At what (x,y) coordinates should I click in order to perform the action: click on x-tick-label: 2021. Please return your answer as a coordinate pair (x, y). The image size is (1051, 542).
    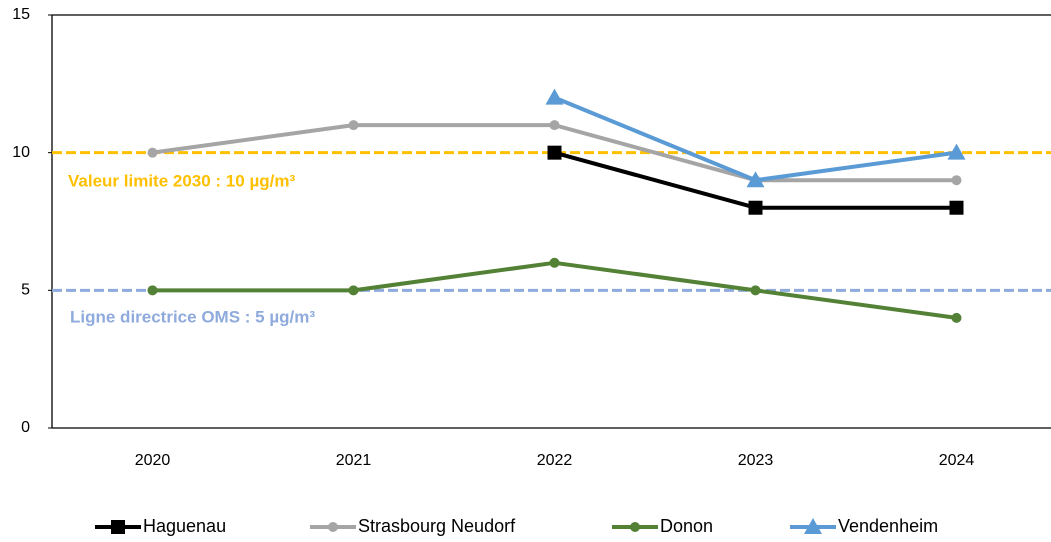
    Looking at the image, I should click on (354, 460).